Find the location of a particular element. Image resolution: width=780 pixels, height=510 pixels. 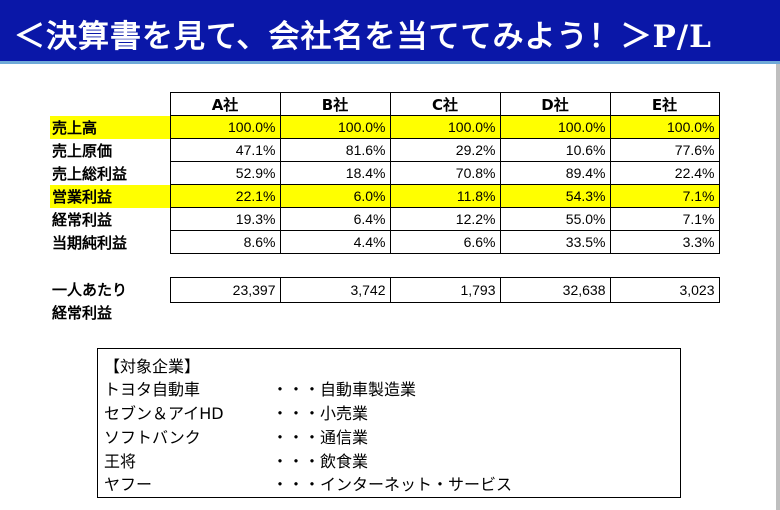

per-capita-table: 一人あたり 23,397 3,742 1,793 32,638 3,023 is located at coordinates (385, 290).